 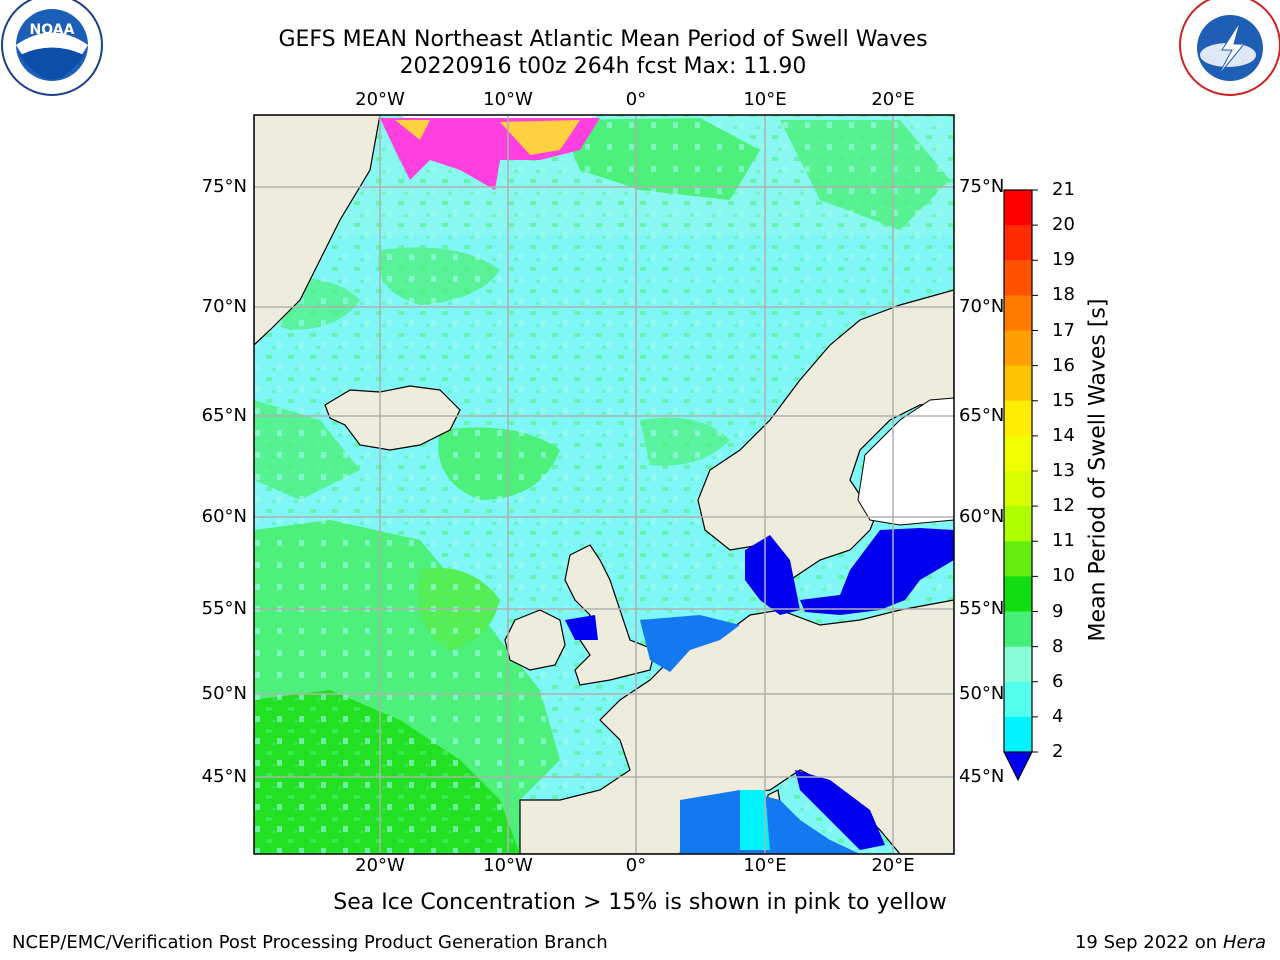 I want to click on lat-label-right: 60°N, so click(x=982, y=516).